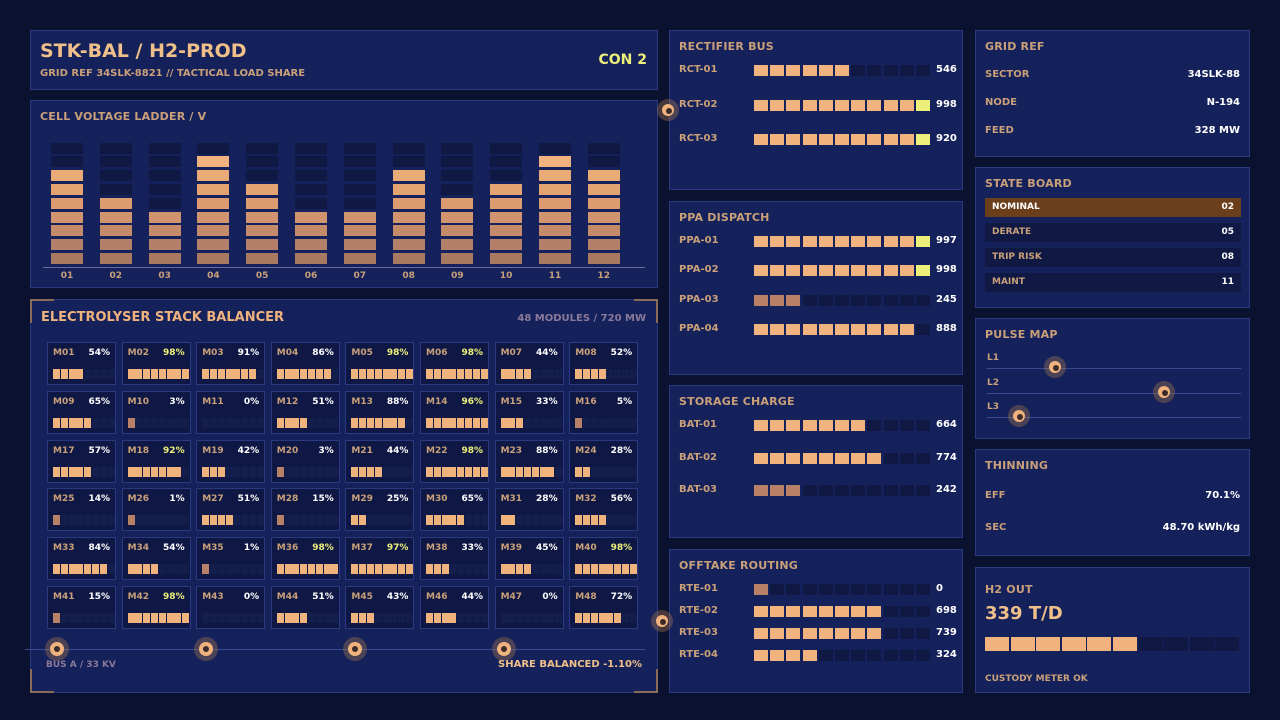 Image resolution: width=1280 pixels, height=720 pixels. I want to click on module-card: M27 51%, so click(231, 510).